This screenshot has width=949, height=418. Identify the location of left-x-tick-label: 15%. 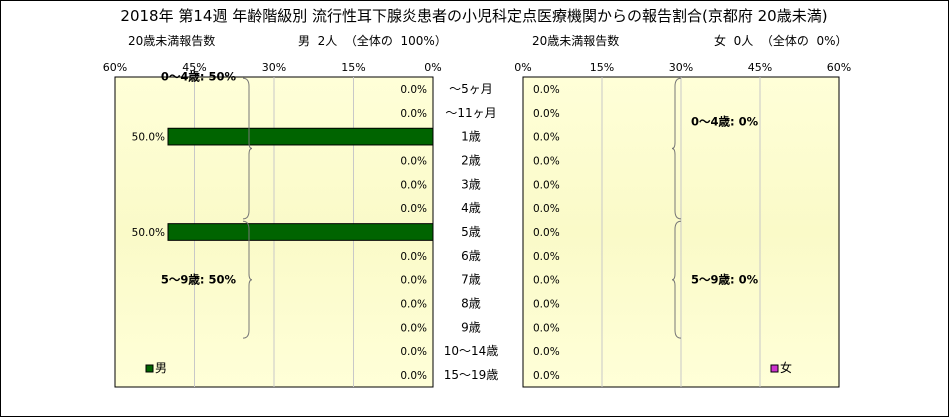
(353, 67).